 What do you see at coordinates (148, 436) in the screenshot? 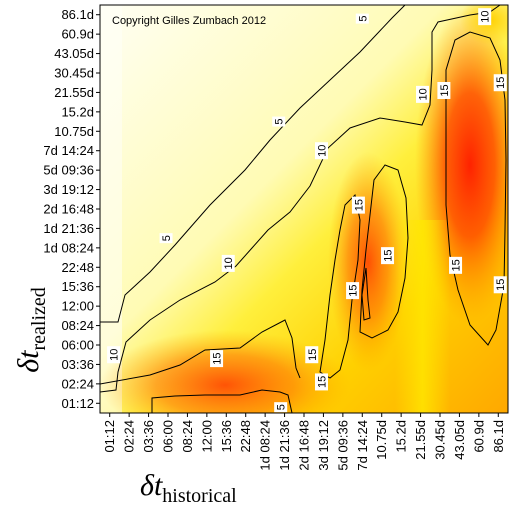
I see `x-tick-label: 03:36` at bounding box center [148, 436].